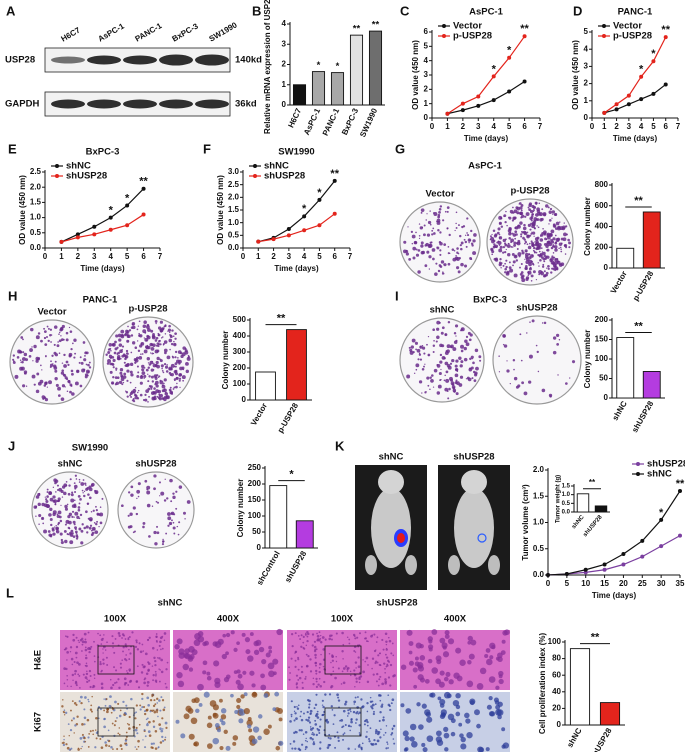  Describe the element at coordinates (493, 126) in the screenshot. I see `x-tick-label: 4` at that location.